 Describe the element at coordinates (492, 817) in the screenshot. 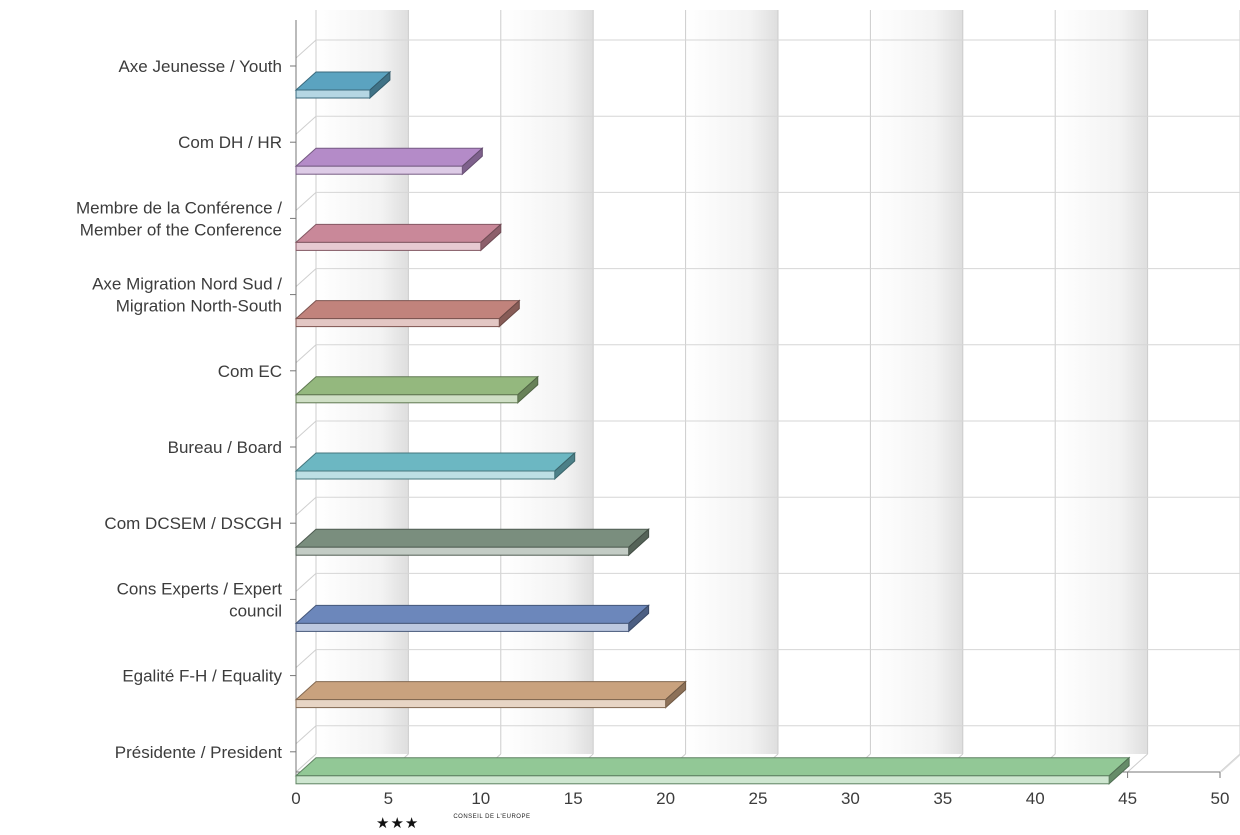

I see `organisation-name: CONSEIL DE L'EUROPE` at that location.